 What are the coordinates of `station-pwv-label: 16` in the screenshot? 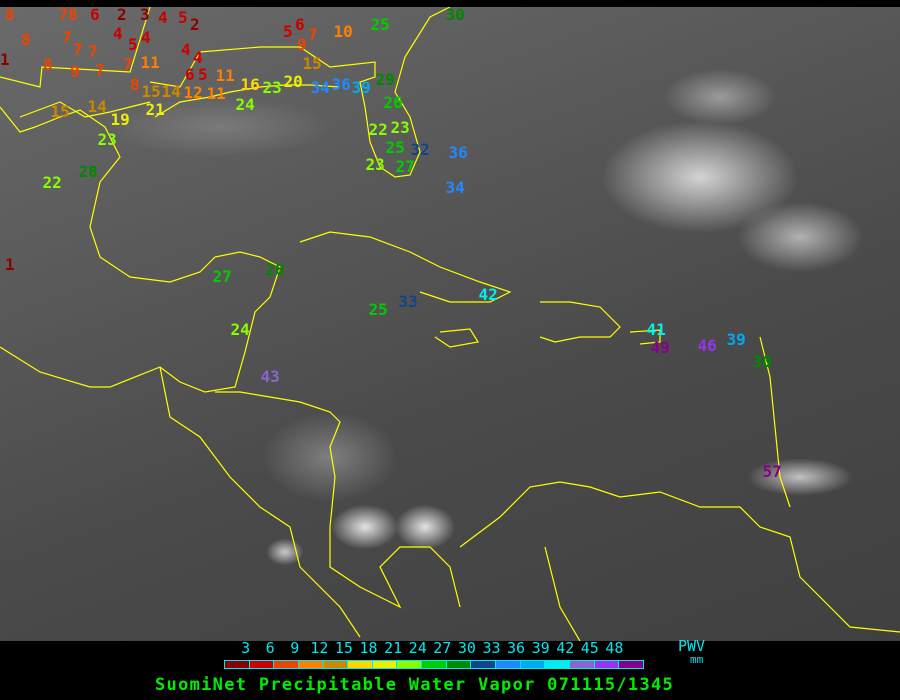 It's located at (250, 84).